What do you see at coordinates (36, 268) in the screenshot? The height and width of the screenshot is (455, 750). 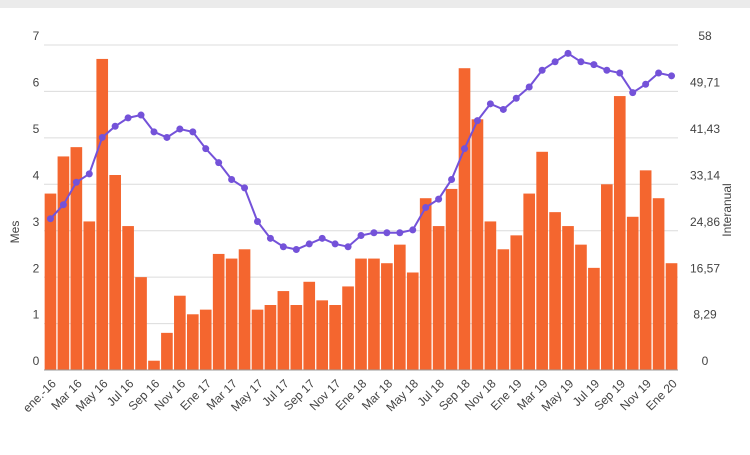 I see `y-tick-label: 2` at bounding box center [36, 268].